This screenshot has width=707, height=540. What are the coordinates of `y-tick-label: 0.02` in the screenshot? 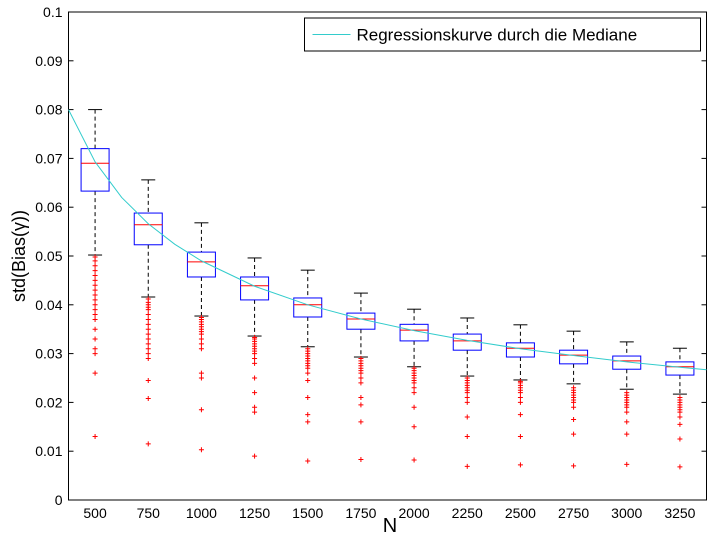 It's located at (48, 402).